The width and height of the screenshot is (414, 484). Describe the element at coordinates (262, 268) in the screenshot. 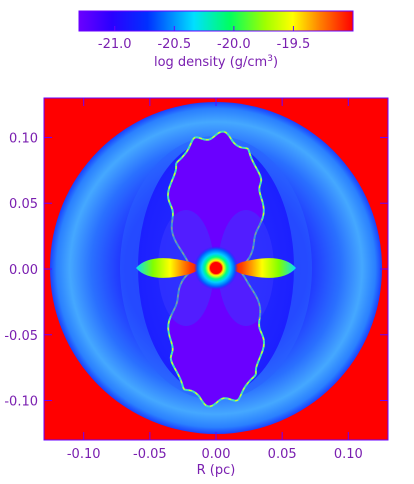

I see `jet-right` at that location.